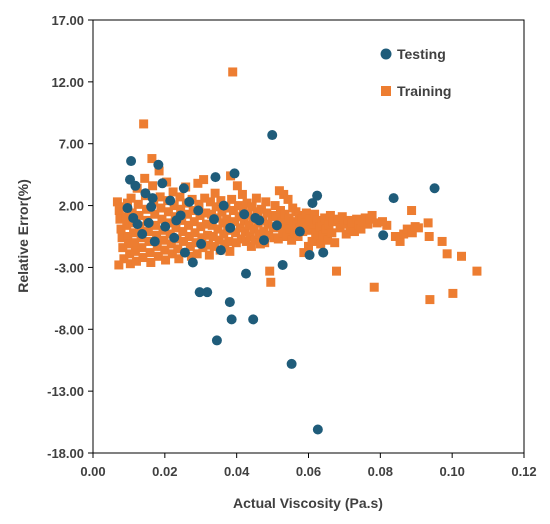 This screenshot has width=550, height=524. Describe the element at coordinates (69, 267) in the screenshot. I see `y-tick-label: -3.00` at that location.